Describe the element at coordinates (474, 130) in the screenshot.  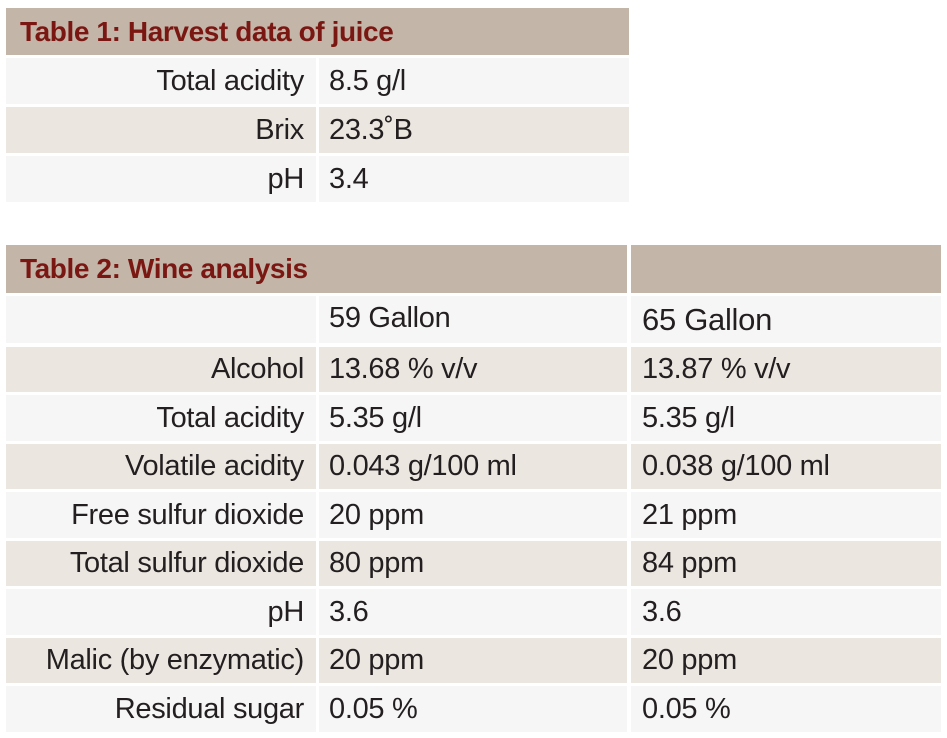
I see `harvest-value: 23.3˚B` at that location.